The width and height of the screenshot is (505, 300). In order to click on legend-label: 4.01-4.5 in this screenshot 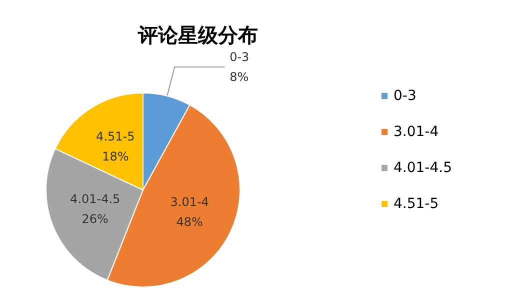, I will do `click(423, 168)`.